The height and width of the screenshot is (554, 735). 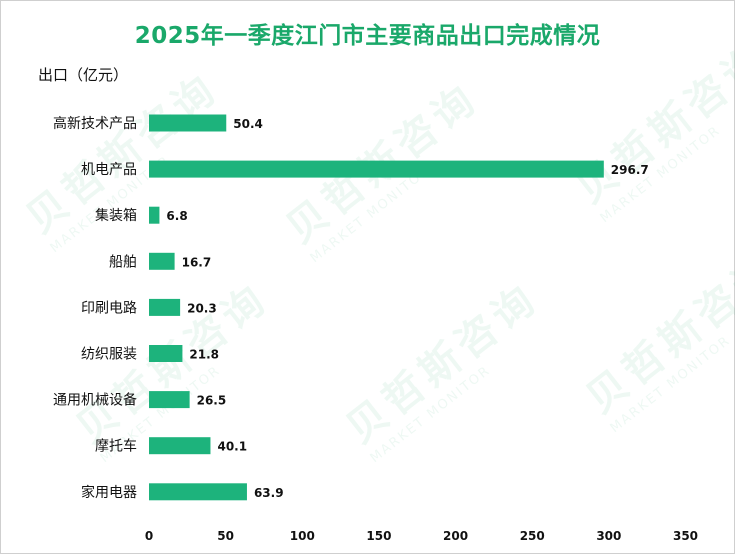 I want to click on data-label: 40.1, so click(x=232, y=447).